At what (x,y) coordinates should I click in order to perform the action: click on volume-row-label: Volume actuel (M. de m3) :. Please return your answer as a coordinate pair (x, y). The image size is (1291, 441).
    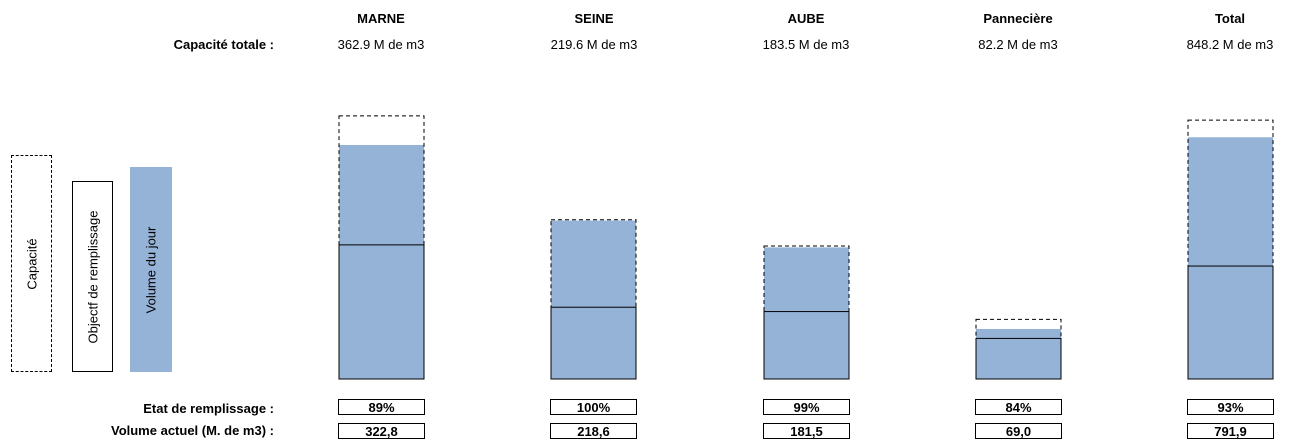
    Looking at the image, I should click on (192, 430).